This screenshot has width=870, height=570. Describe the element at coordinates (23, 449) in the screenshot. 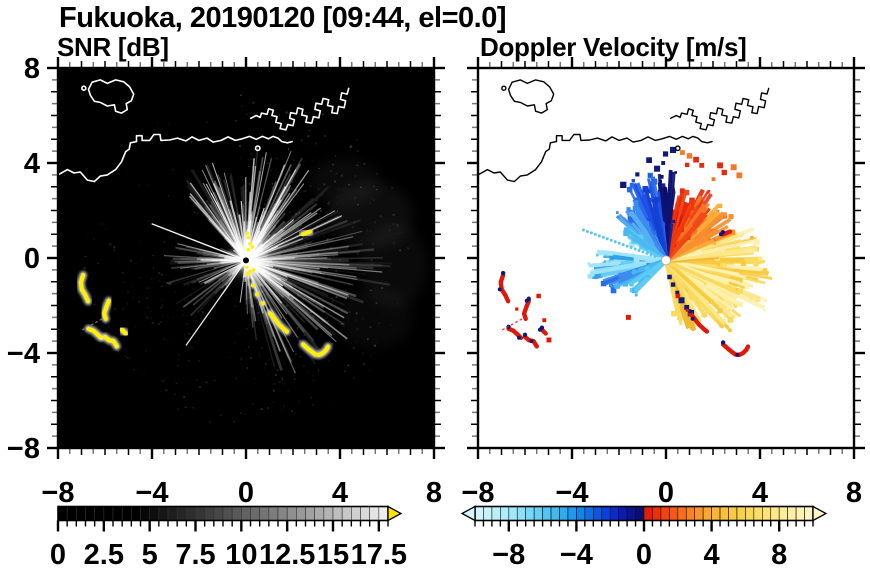

I see `y-tick-label: −8` at that location.